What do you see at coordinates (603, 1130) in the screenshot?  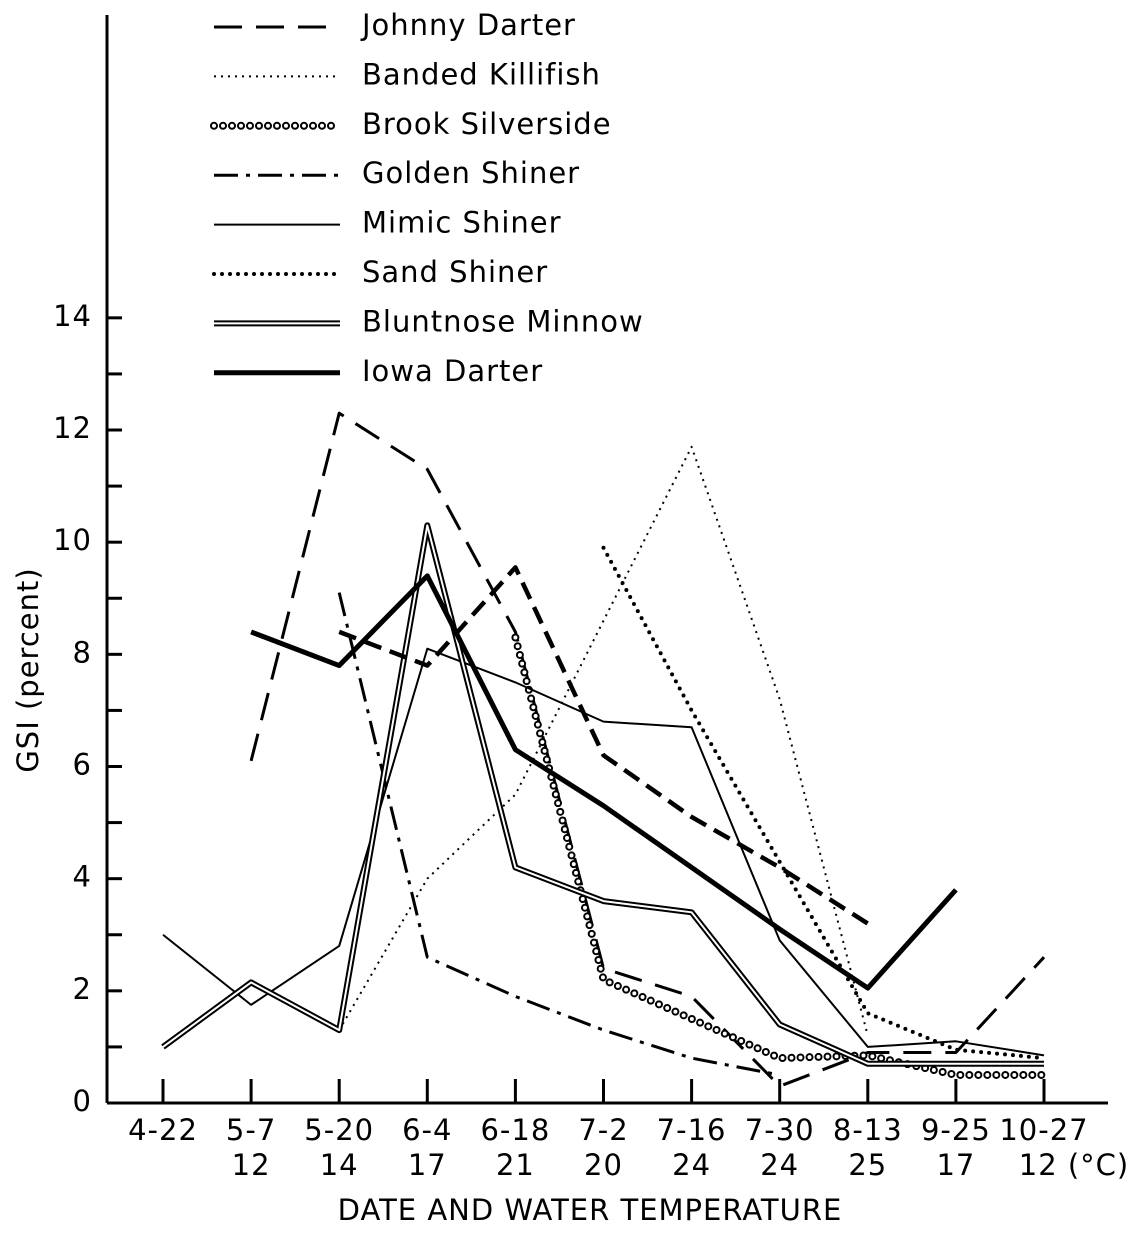 I see `x-tick-label: 7-2` at bounding box center [603, 1130].